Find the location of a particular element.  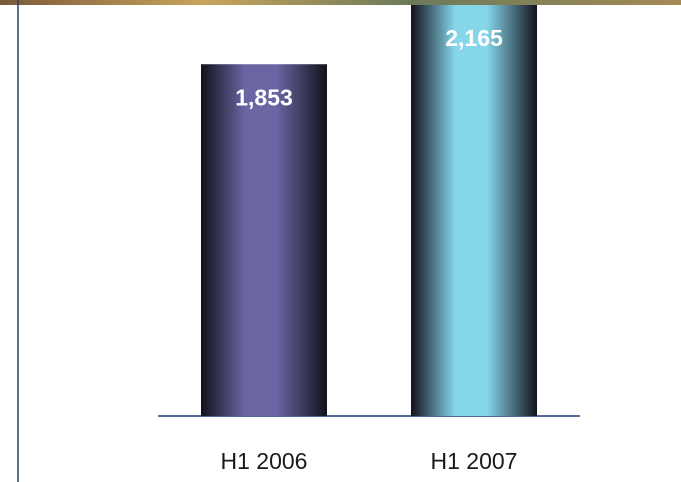

x-tick-label: H1 2007 is located at coordinates (474, 461).